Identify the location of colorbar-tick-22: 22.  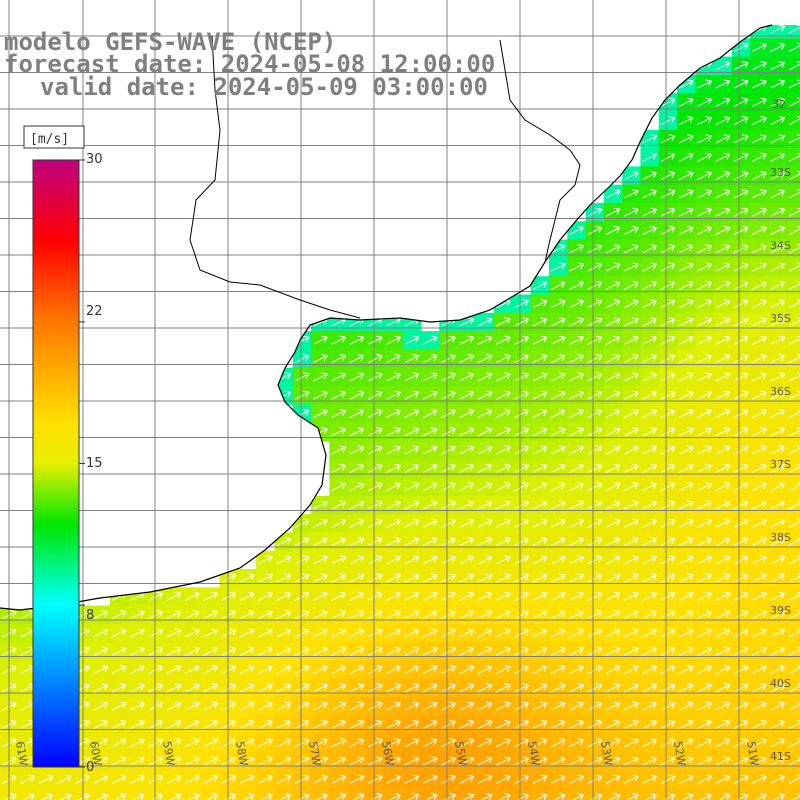
(94, 311).